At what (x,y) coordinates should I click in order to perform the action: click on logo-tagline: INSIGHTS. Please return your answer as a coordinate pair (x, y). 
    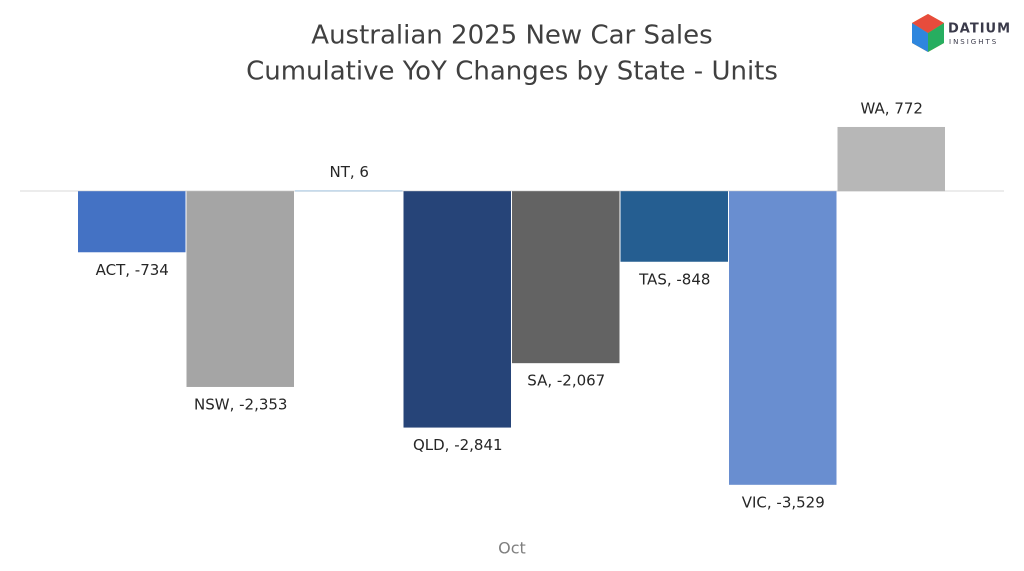
    Looking at the image, I should click on (973, 42).